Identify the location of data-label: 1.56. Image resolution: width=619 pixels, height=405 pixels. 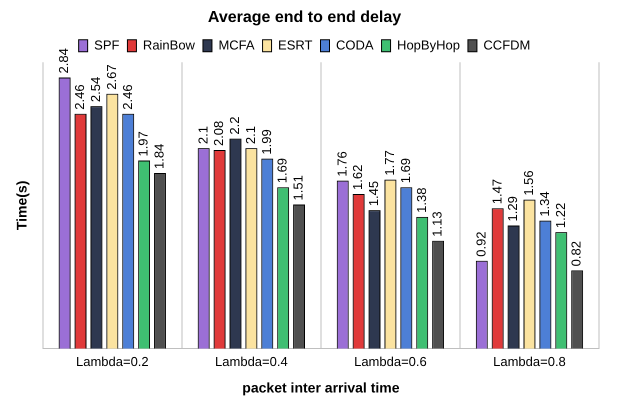
(528, 183).